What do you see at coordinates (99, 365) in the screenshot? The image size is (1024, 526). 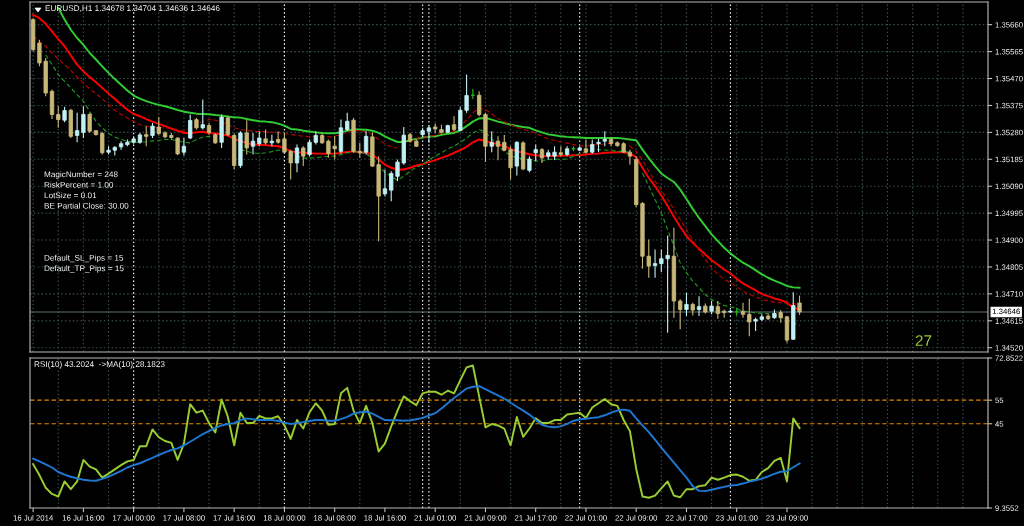 I see `chart-title: RSI(10) 43.2024 ->MA(10) 28.1823` at bounding box center [99, 365].